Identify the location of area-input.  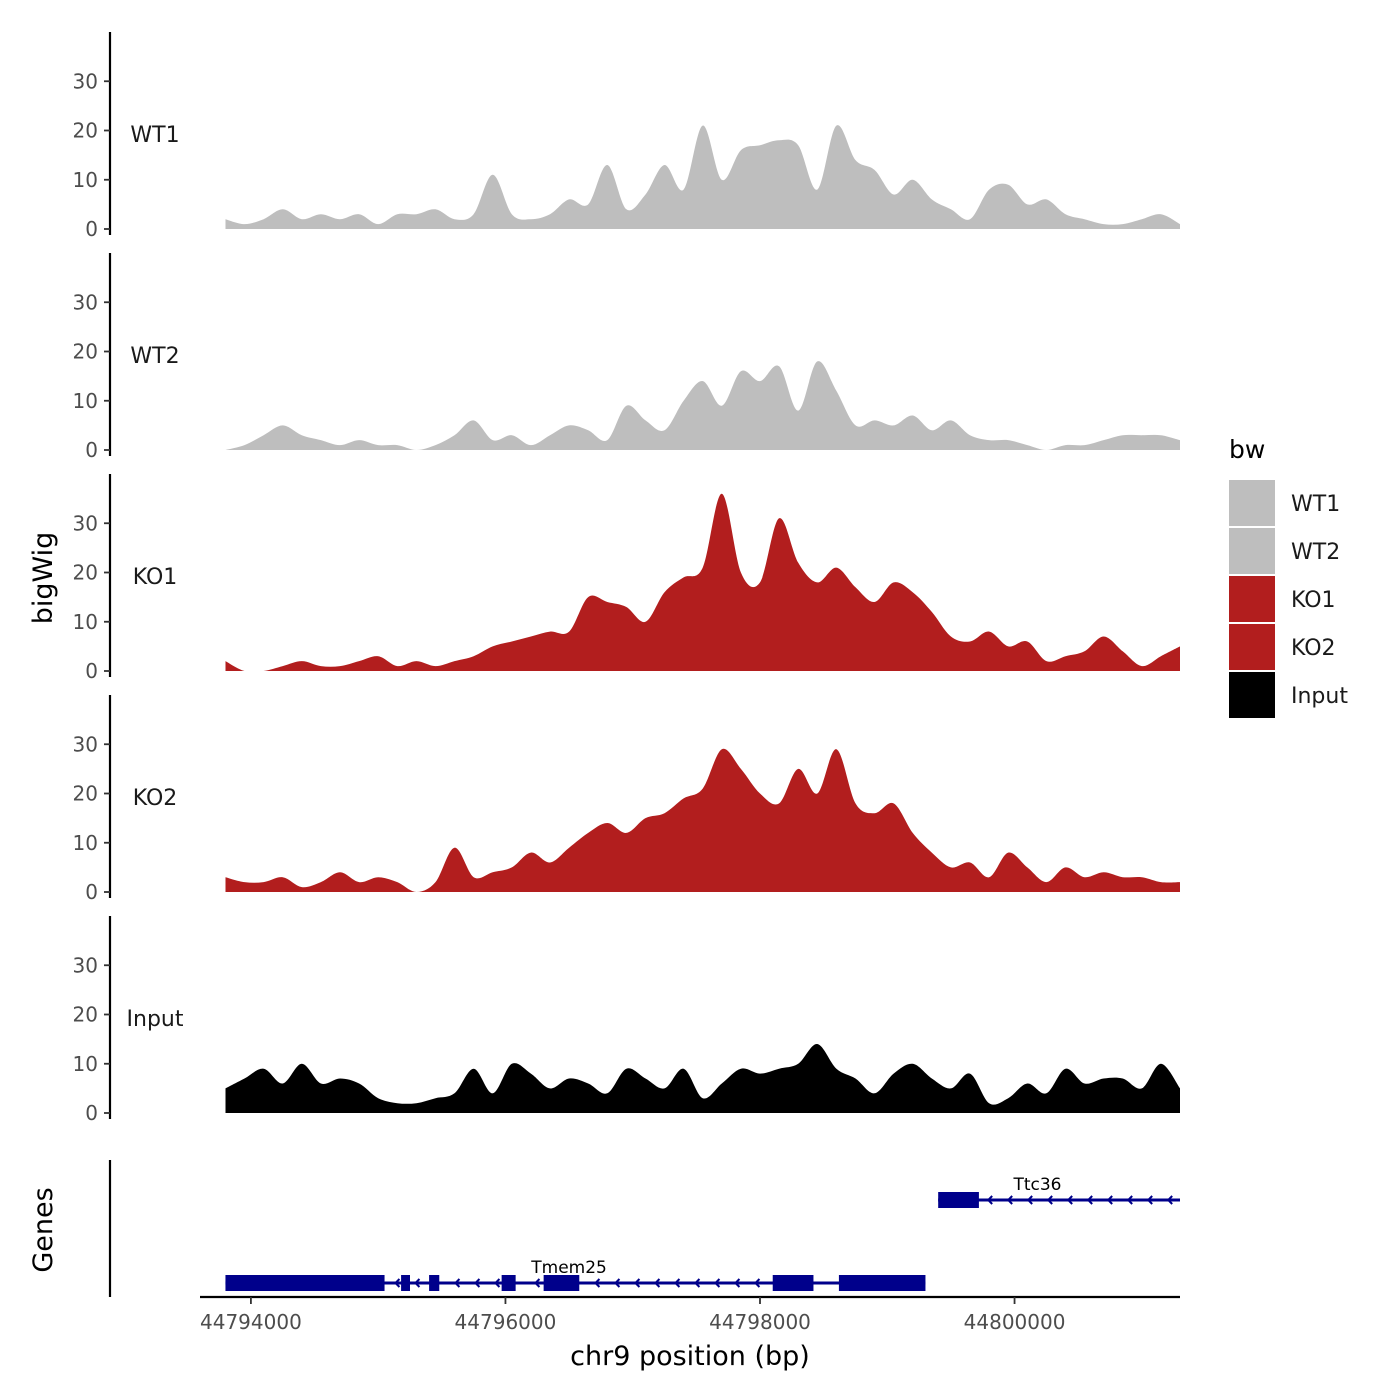
(702, 1078).